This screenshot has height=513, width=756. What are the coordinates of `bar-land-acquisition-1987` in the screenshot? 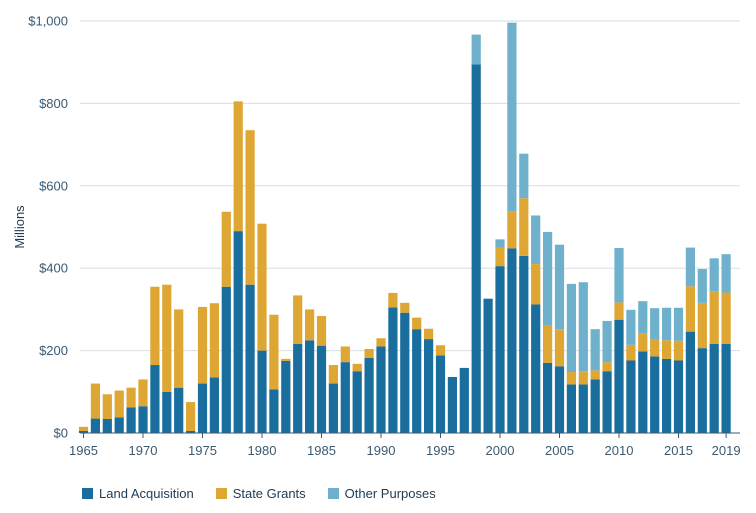 It's located at (345, 397).